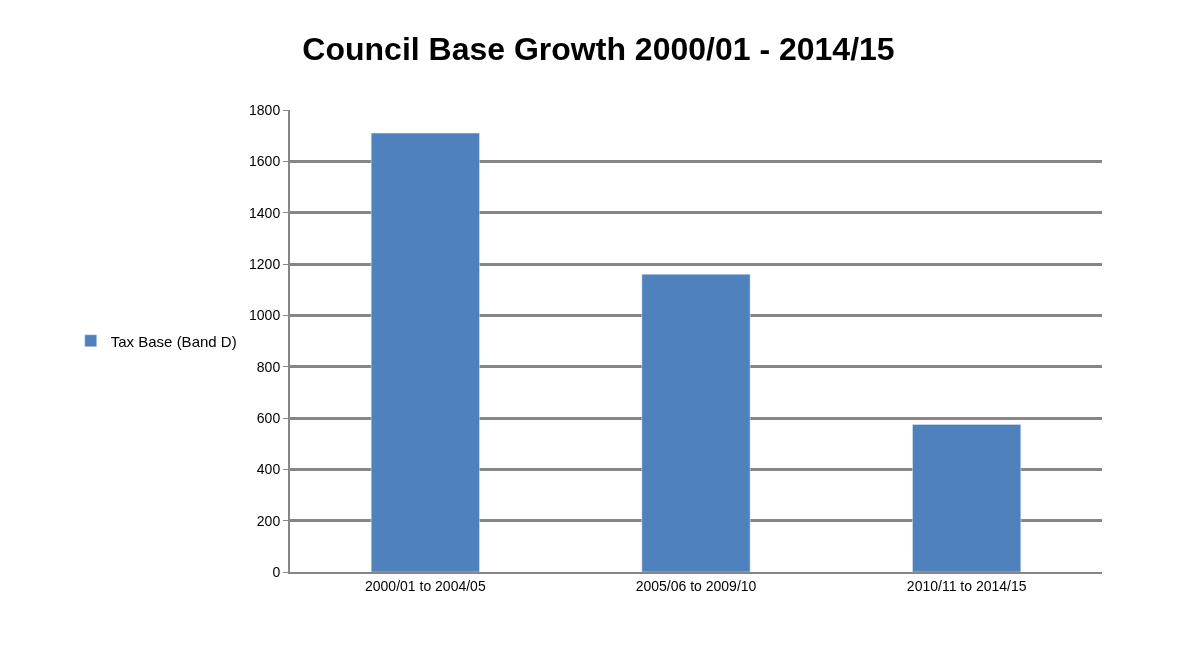  I want to click on y-tick-label: 1600, so click(265, 161).